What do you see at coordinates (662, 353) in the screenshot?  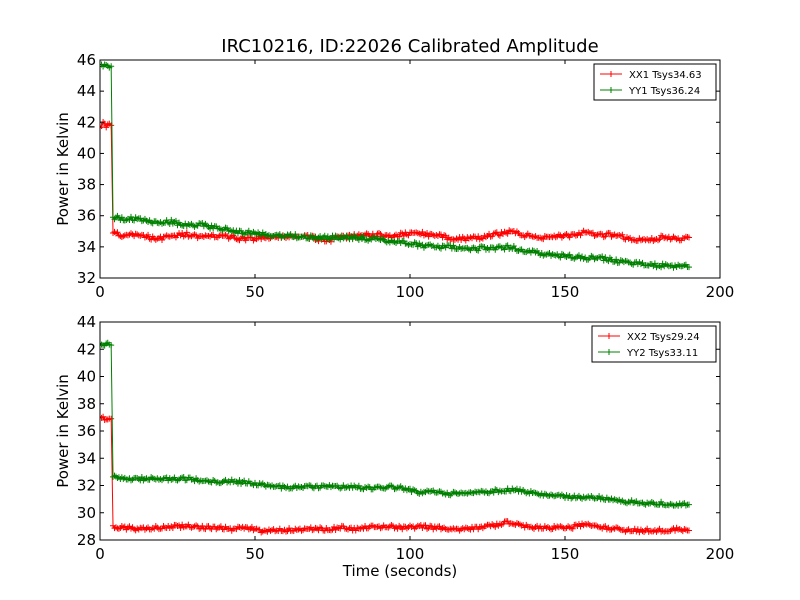 I see `legend-label: YY2 Tsys33.11` at bounding box center [662, 353].